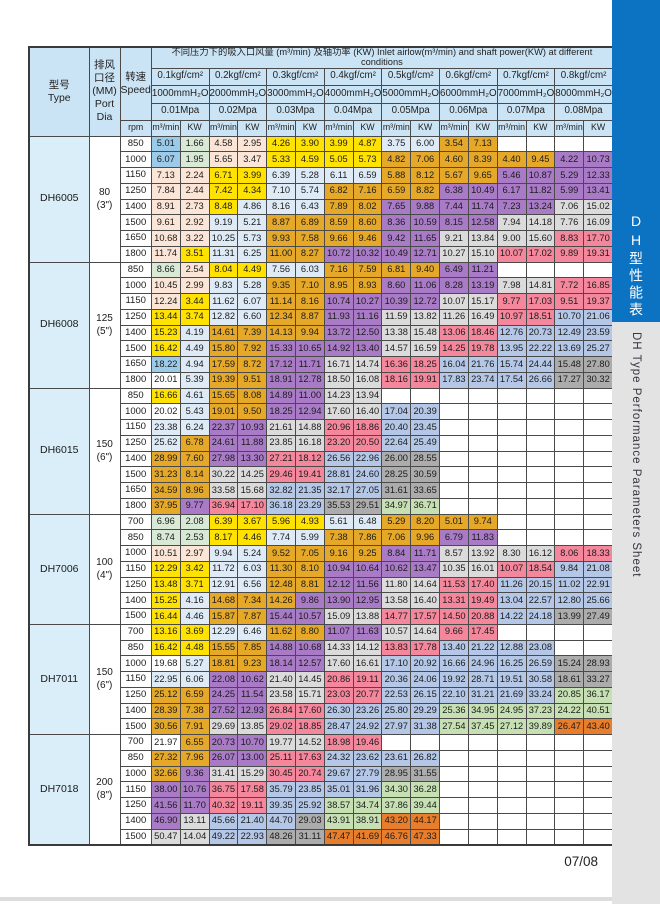 Image resolution: width=660 pixels, height=904 pixels. Describe the element at coordinates (396, 317) in the screenshot. I see `value-cell: 11.59` at that location.